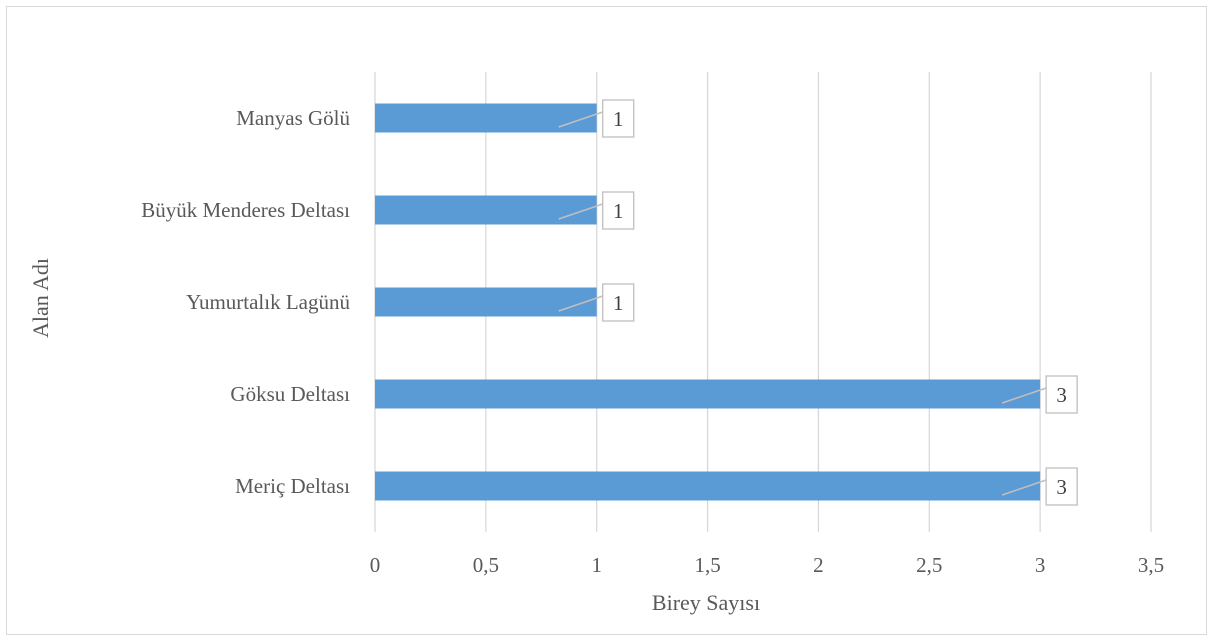 Image resolution: width=1217 pixels, height=643 pixels. I want to click on x-tick-label: 0, so click(375, 565).